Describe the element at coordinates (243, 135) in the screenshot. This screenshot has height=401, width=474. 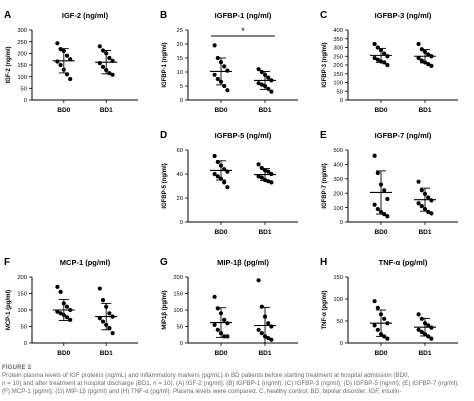
I see `panel-title: IGFBP-5 (ng/ml)` at that location.